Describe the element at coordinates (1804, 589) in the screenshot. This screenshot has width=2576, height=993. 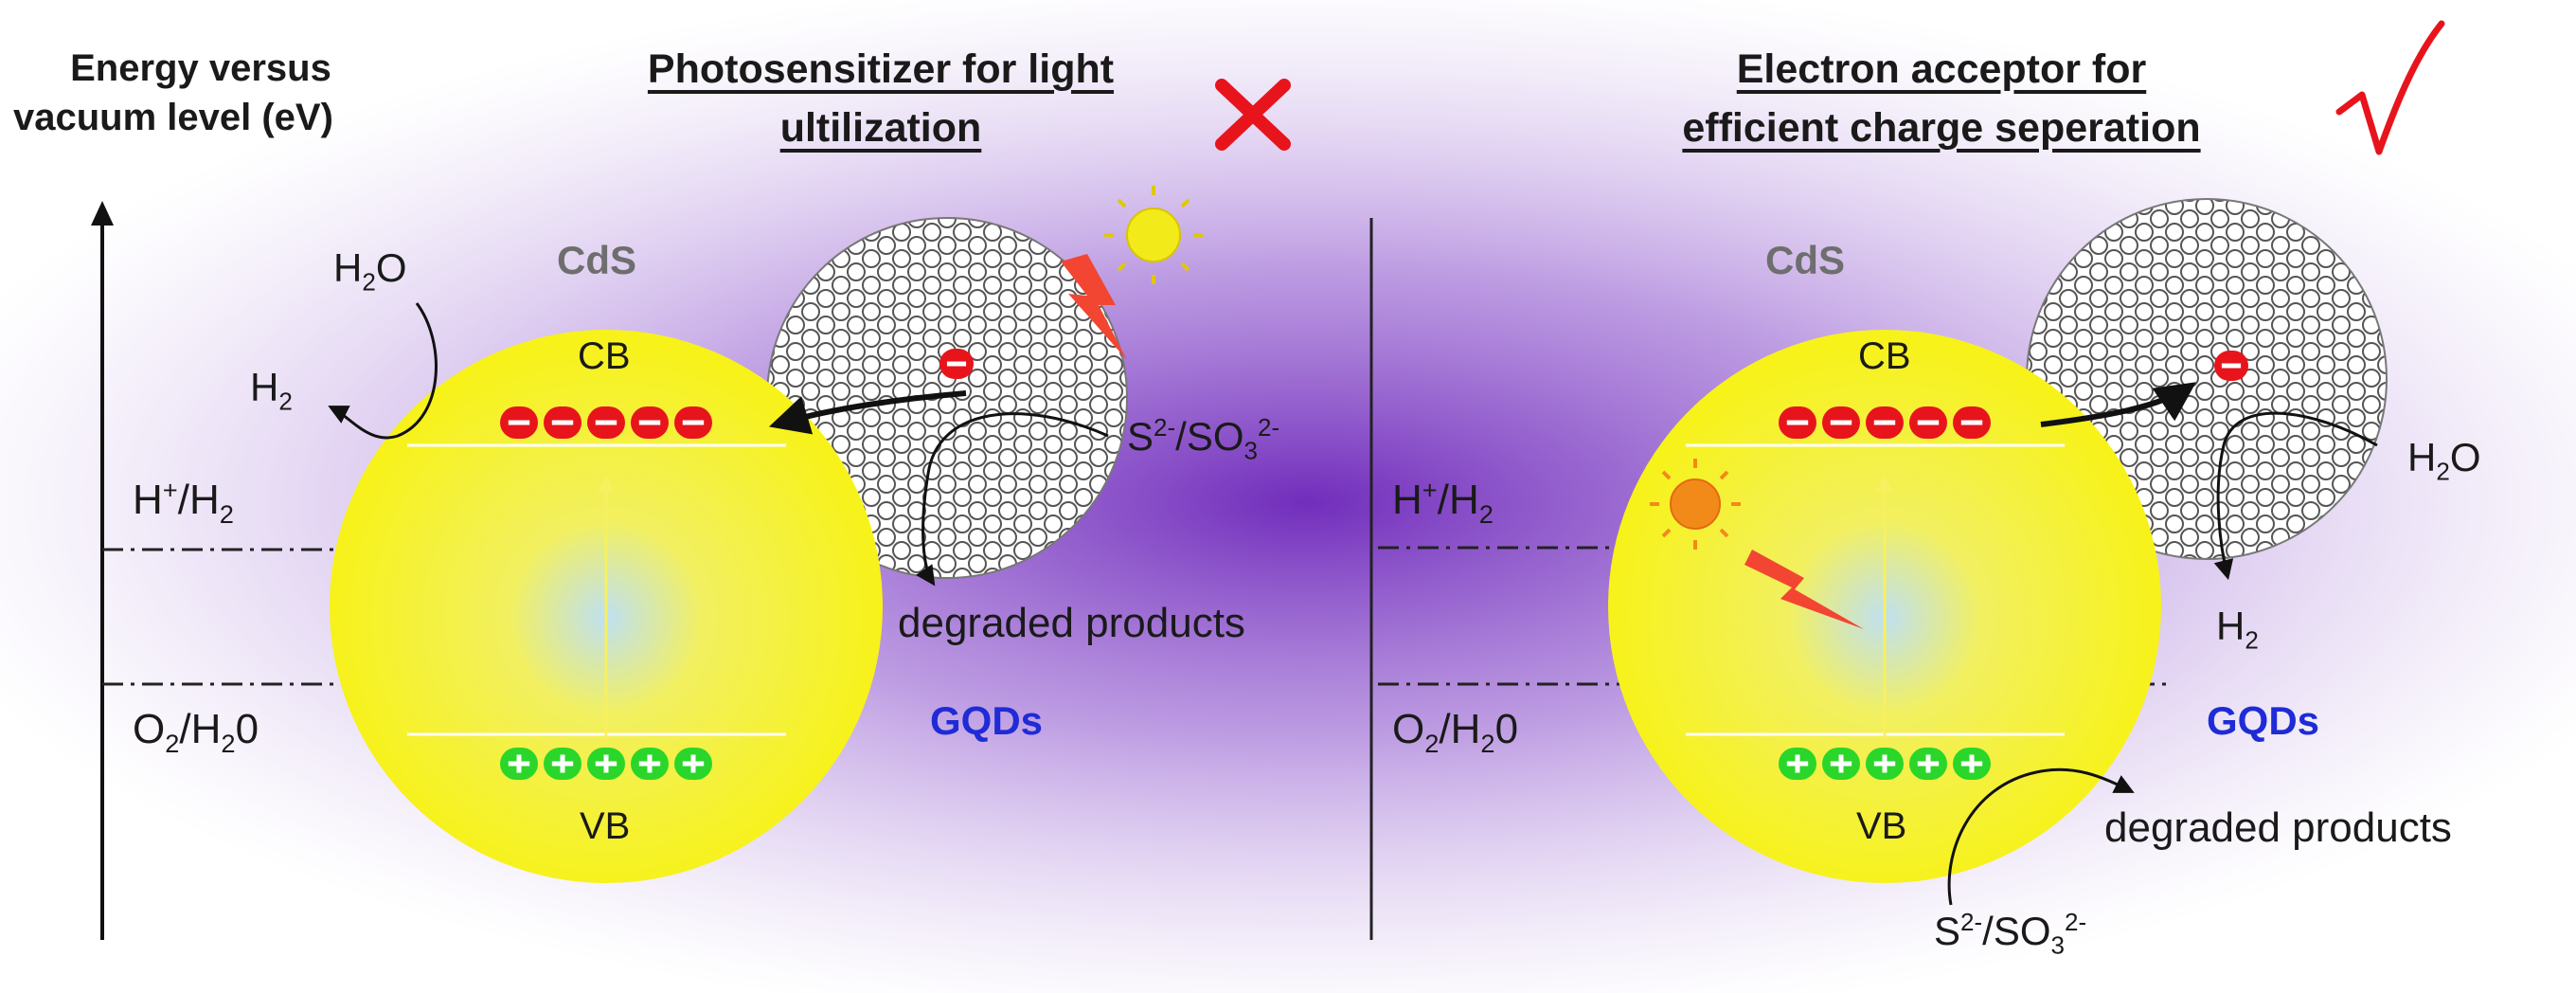
I see `lightning-icon-right` at that location.